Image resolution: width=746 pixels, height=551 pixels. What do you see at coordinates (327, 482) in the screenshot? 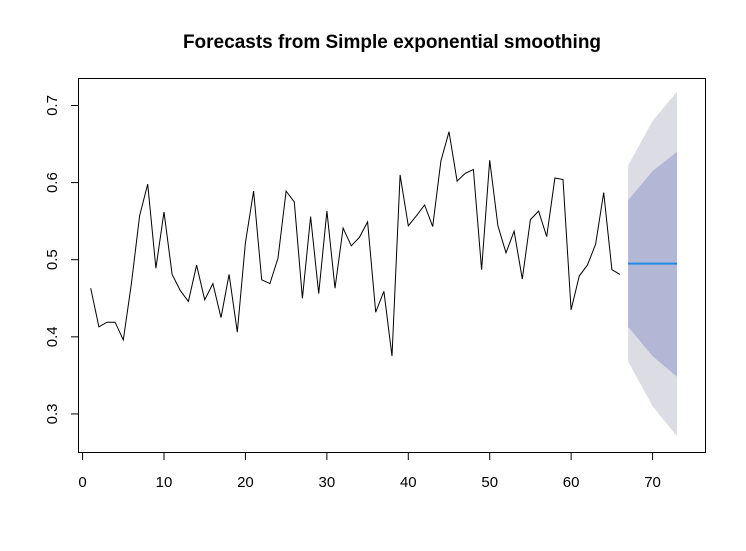
I see `x-tick-label: 30` at bounding box center [327, 482].